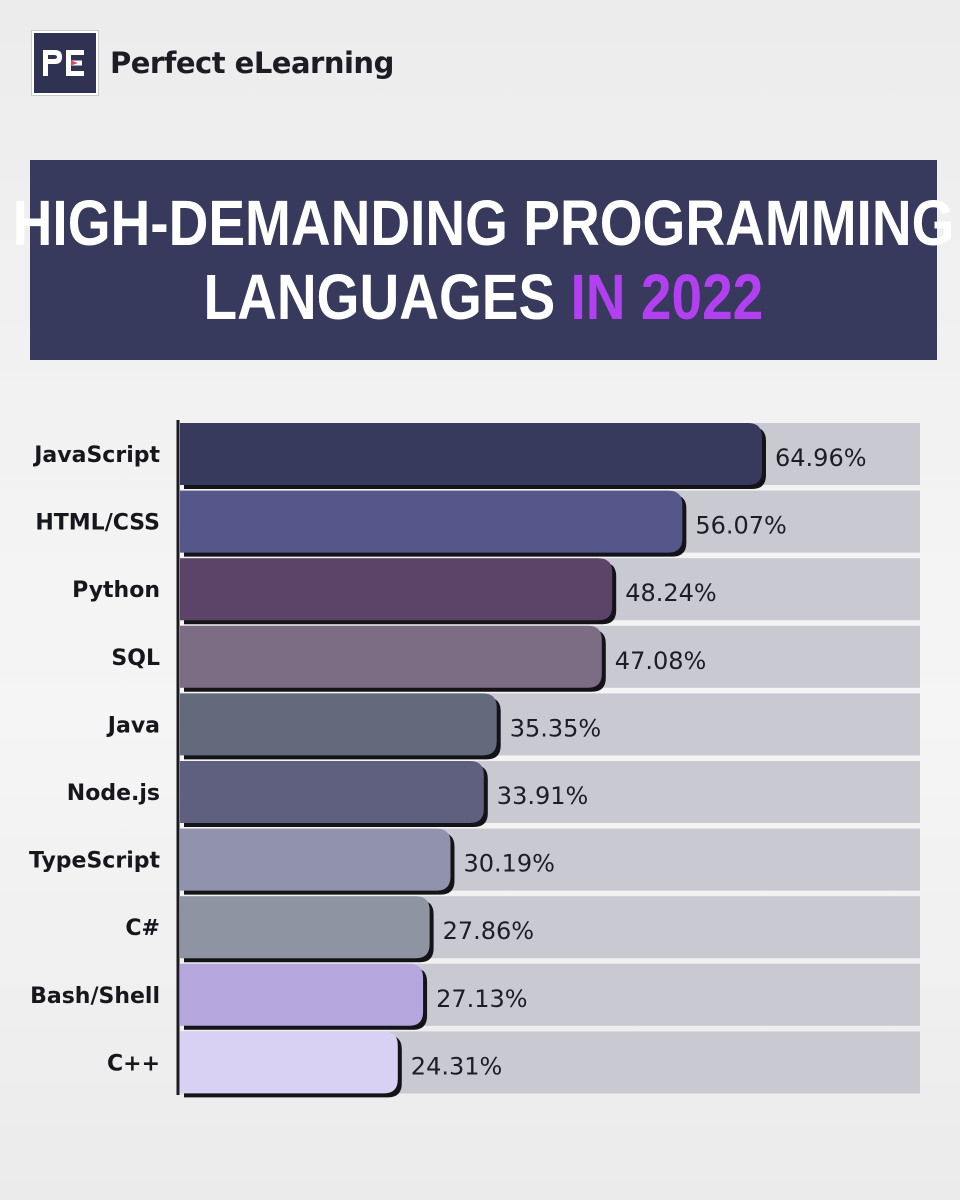  Describe the element at coordinates (96, 455) in the screenshot. I see `category-label: JavaScript` at that location.